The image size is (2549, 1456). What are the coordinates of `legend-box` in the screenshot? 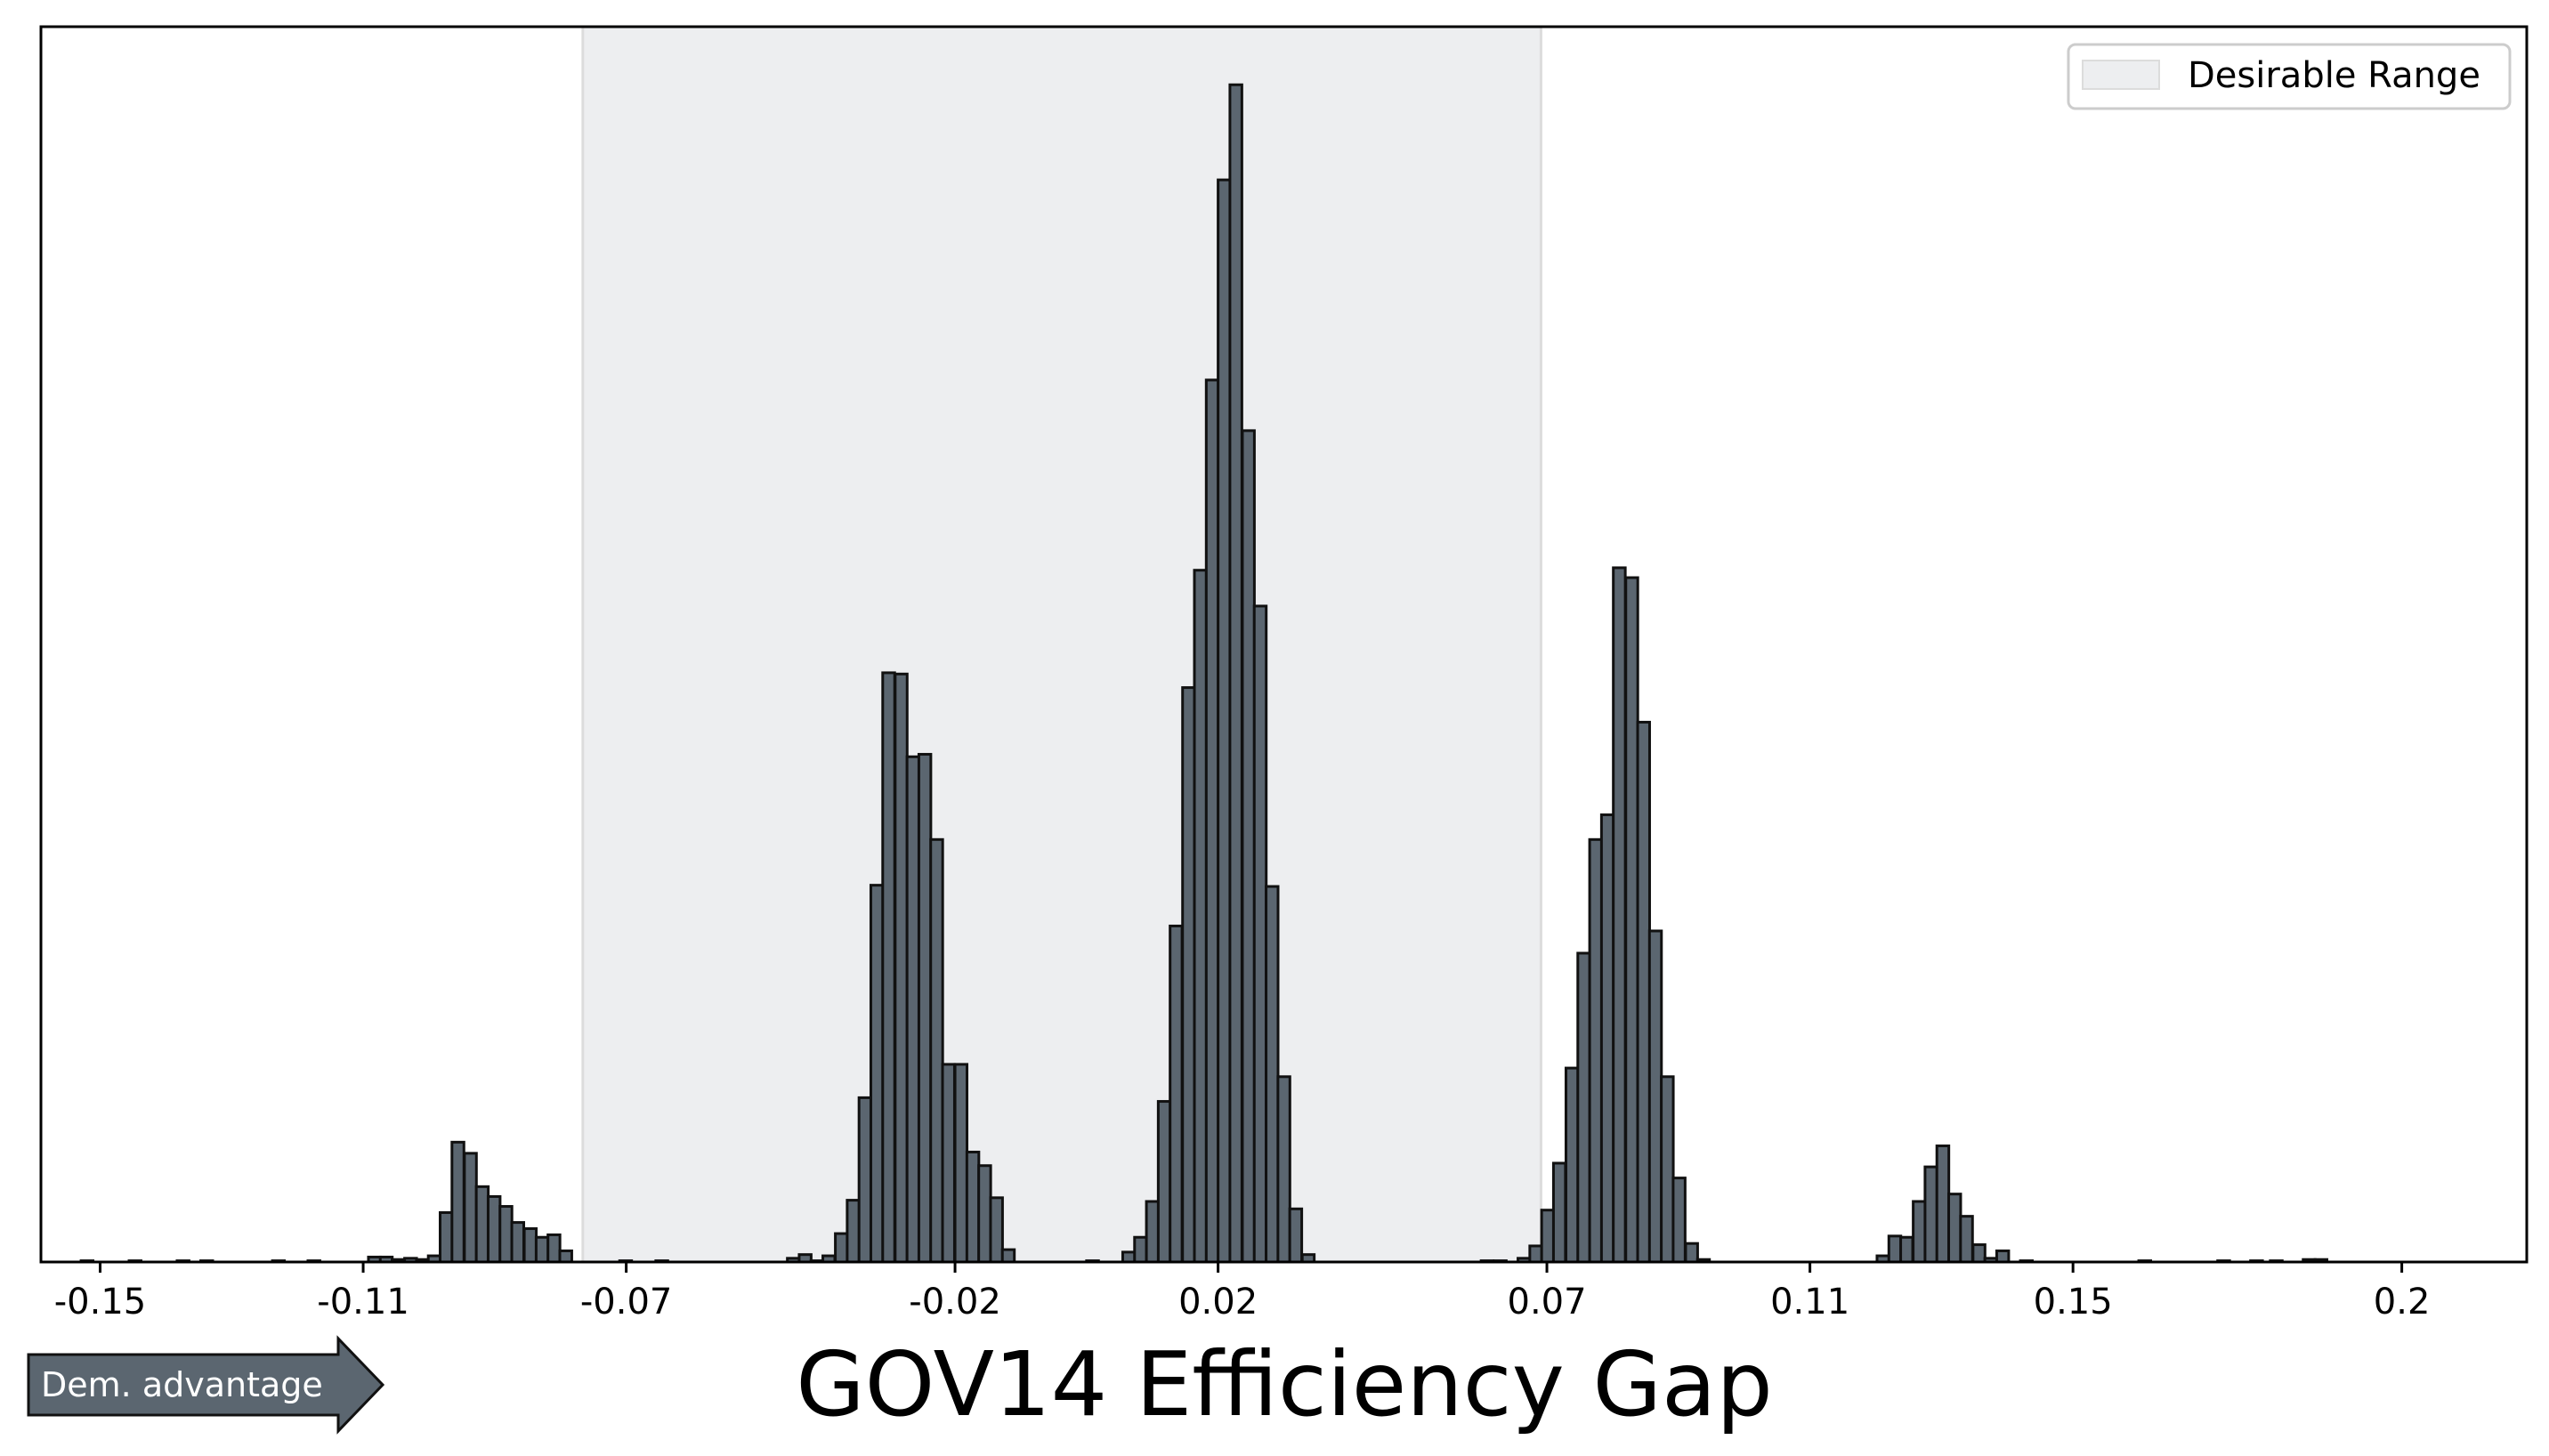 It's located at (2289, 76).